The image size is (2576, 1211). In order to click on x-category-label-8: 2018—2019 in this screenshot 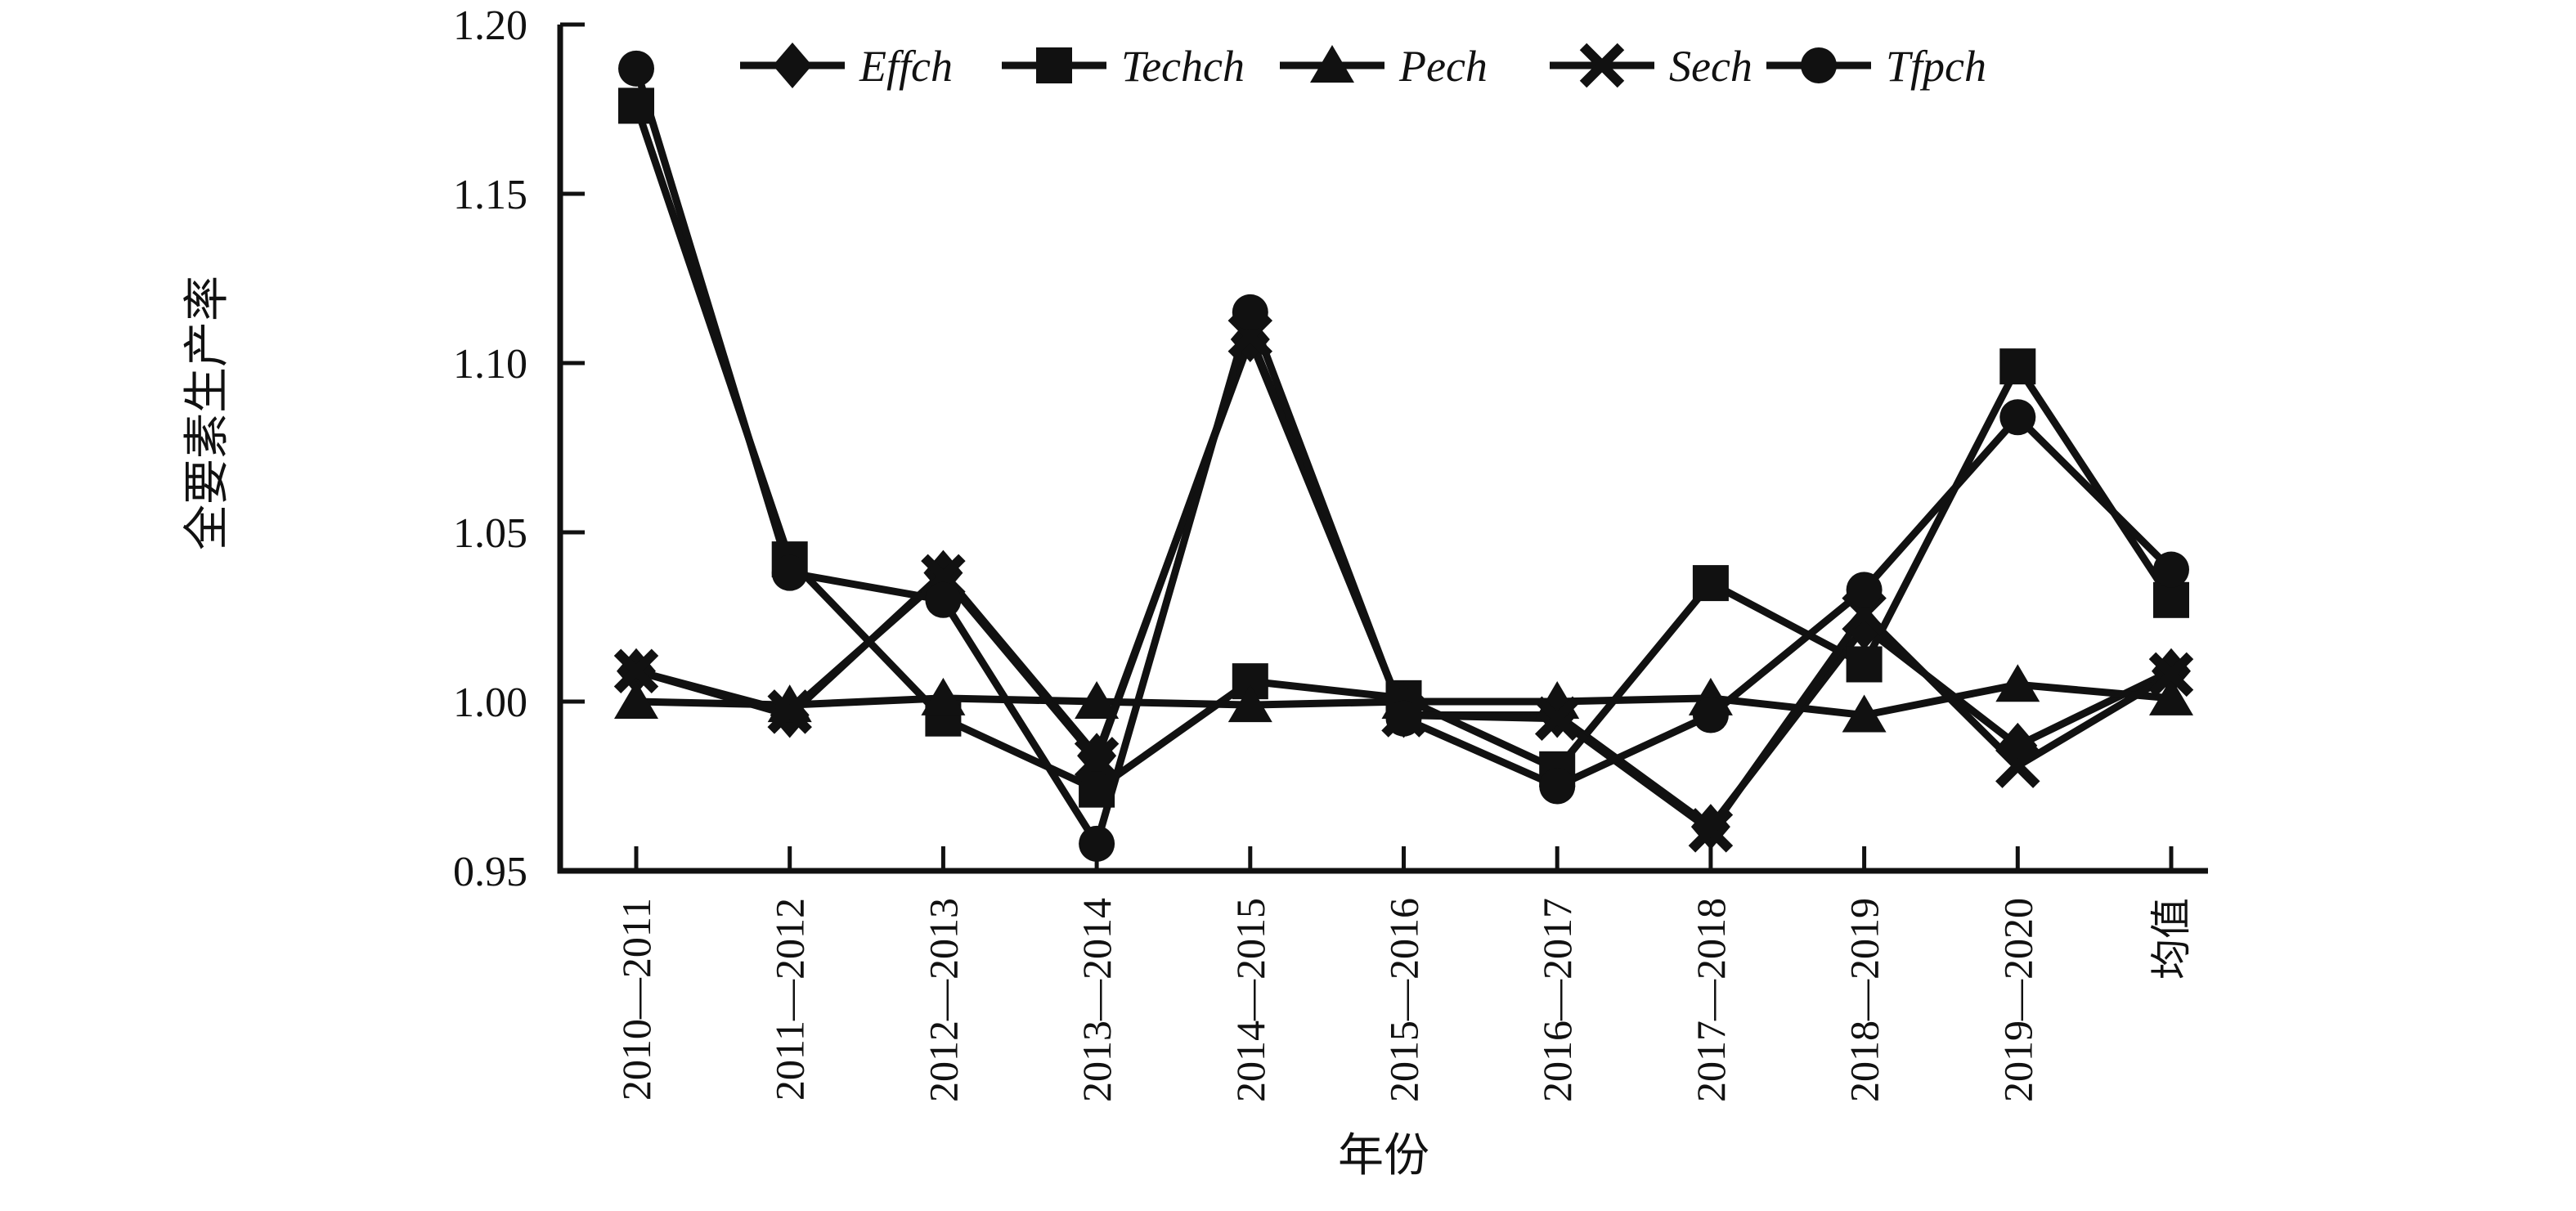, I will do `click(1865, 1000)`.